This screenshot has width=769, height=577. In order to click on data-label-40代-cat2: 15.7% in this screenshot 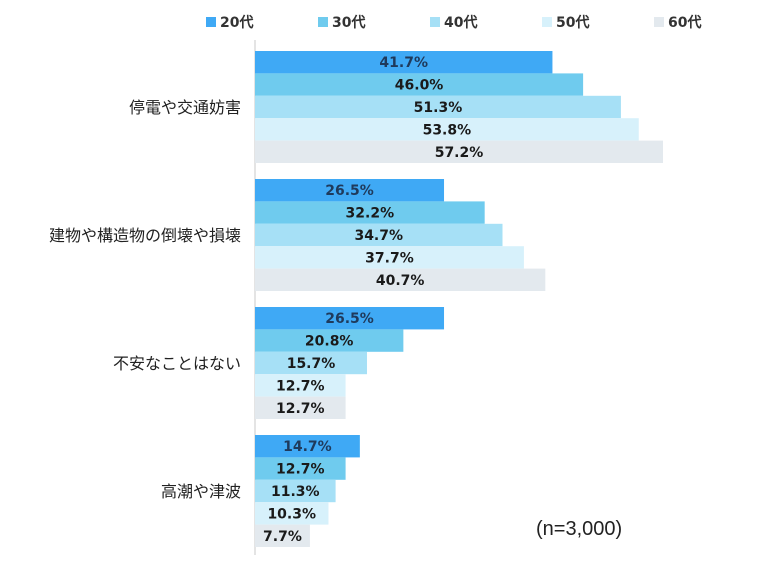, I will do `click(311, 364)`.